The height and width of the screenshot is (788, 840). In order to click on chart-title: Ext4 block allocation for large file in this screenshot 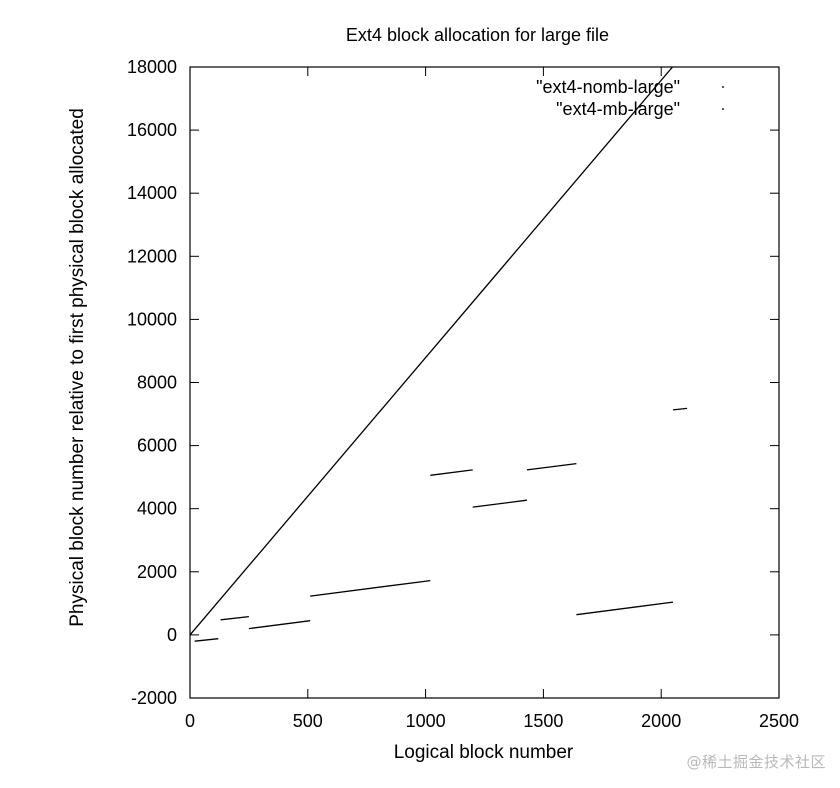, I will do `click(477, 35)`.